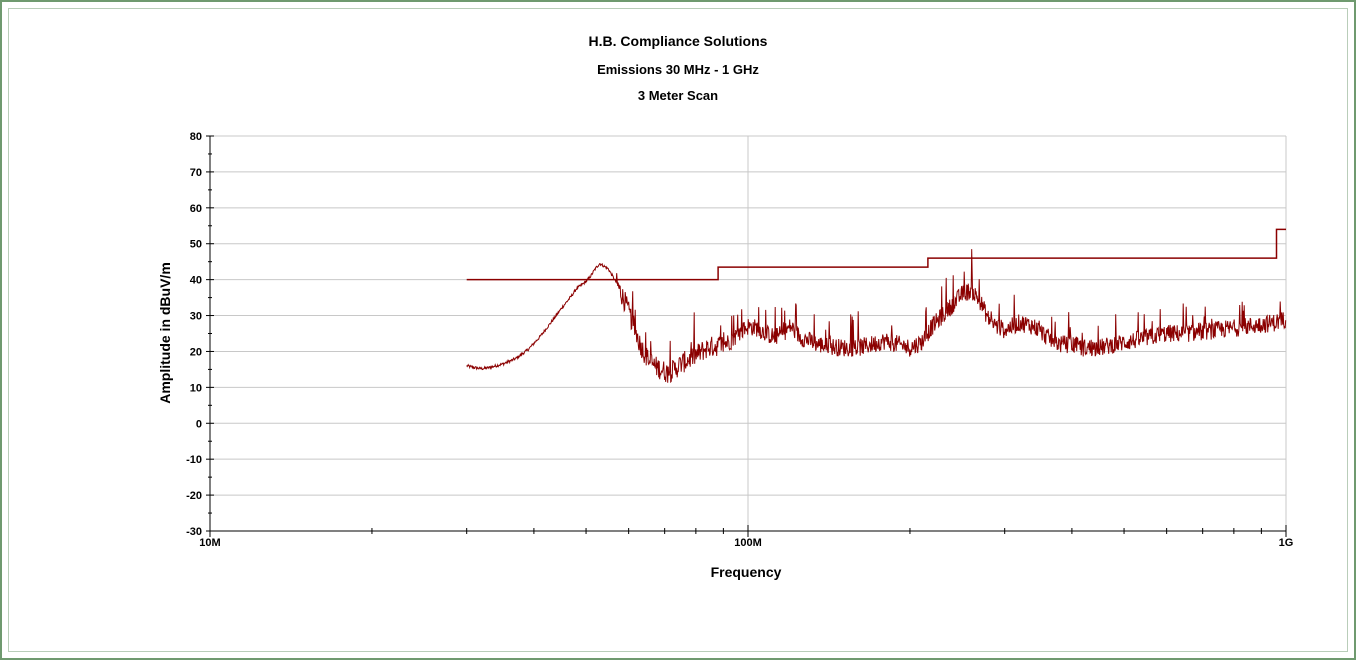 Image resolution: width=1356 pixels, height=660 pixels. I want to click on chart-subtitle: Emissions 30 MHz - 1 GHz, so click(678, 69).